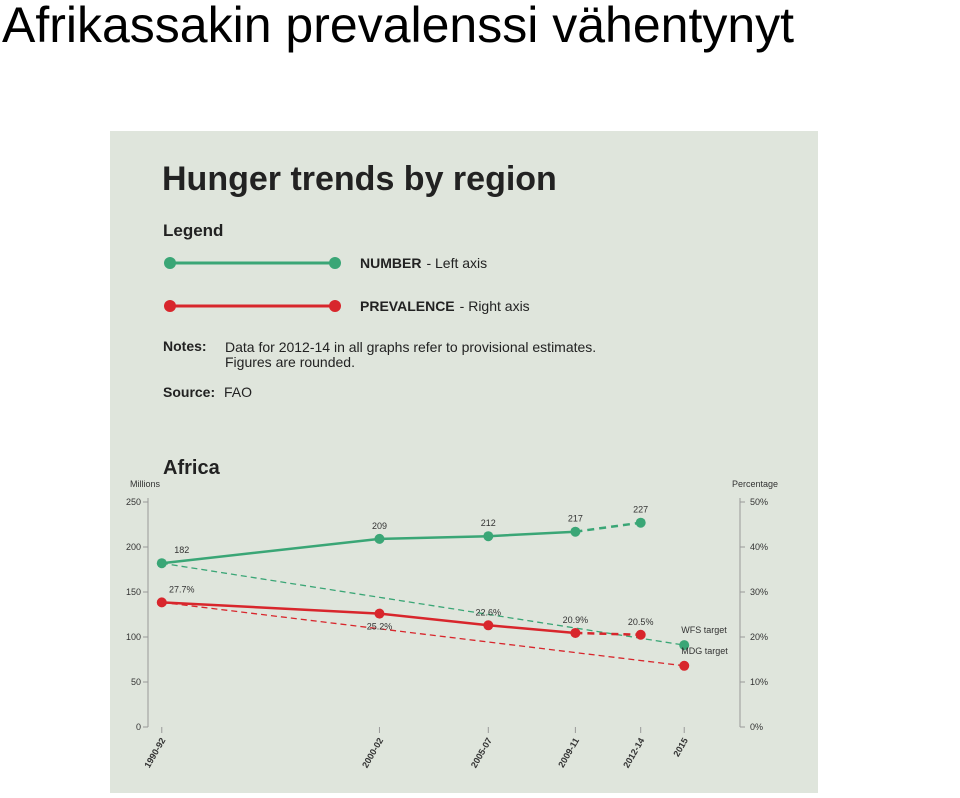 This screenshot has width=960, height=798. Describe the element at coordinates (759, 547) in the screenshot. I see `y2-tick-label: 40%` at that location.